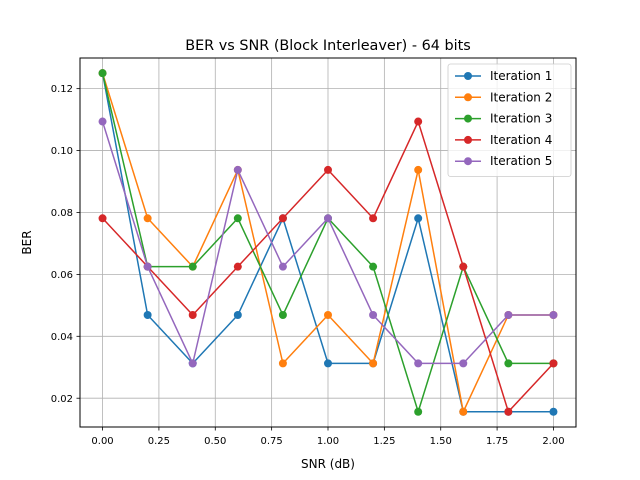 The width and height of the screenshot is (640, 480). What do you see at coordinates (521, 140) in the screenshot?
I see `legend-label: Iteration 4` at bounding box center [521, 140].